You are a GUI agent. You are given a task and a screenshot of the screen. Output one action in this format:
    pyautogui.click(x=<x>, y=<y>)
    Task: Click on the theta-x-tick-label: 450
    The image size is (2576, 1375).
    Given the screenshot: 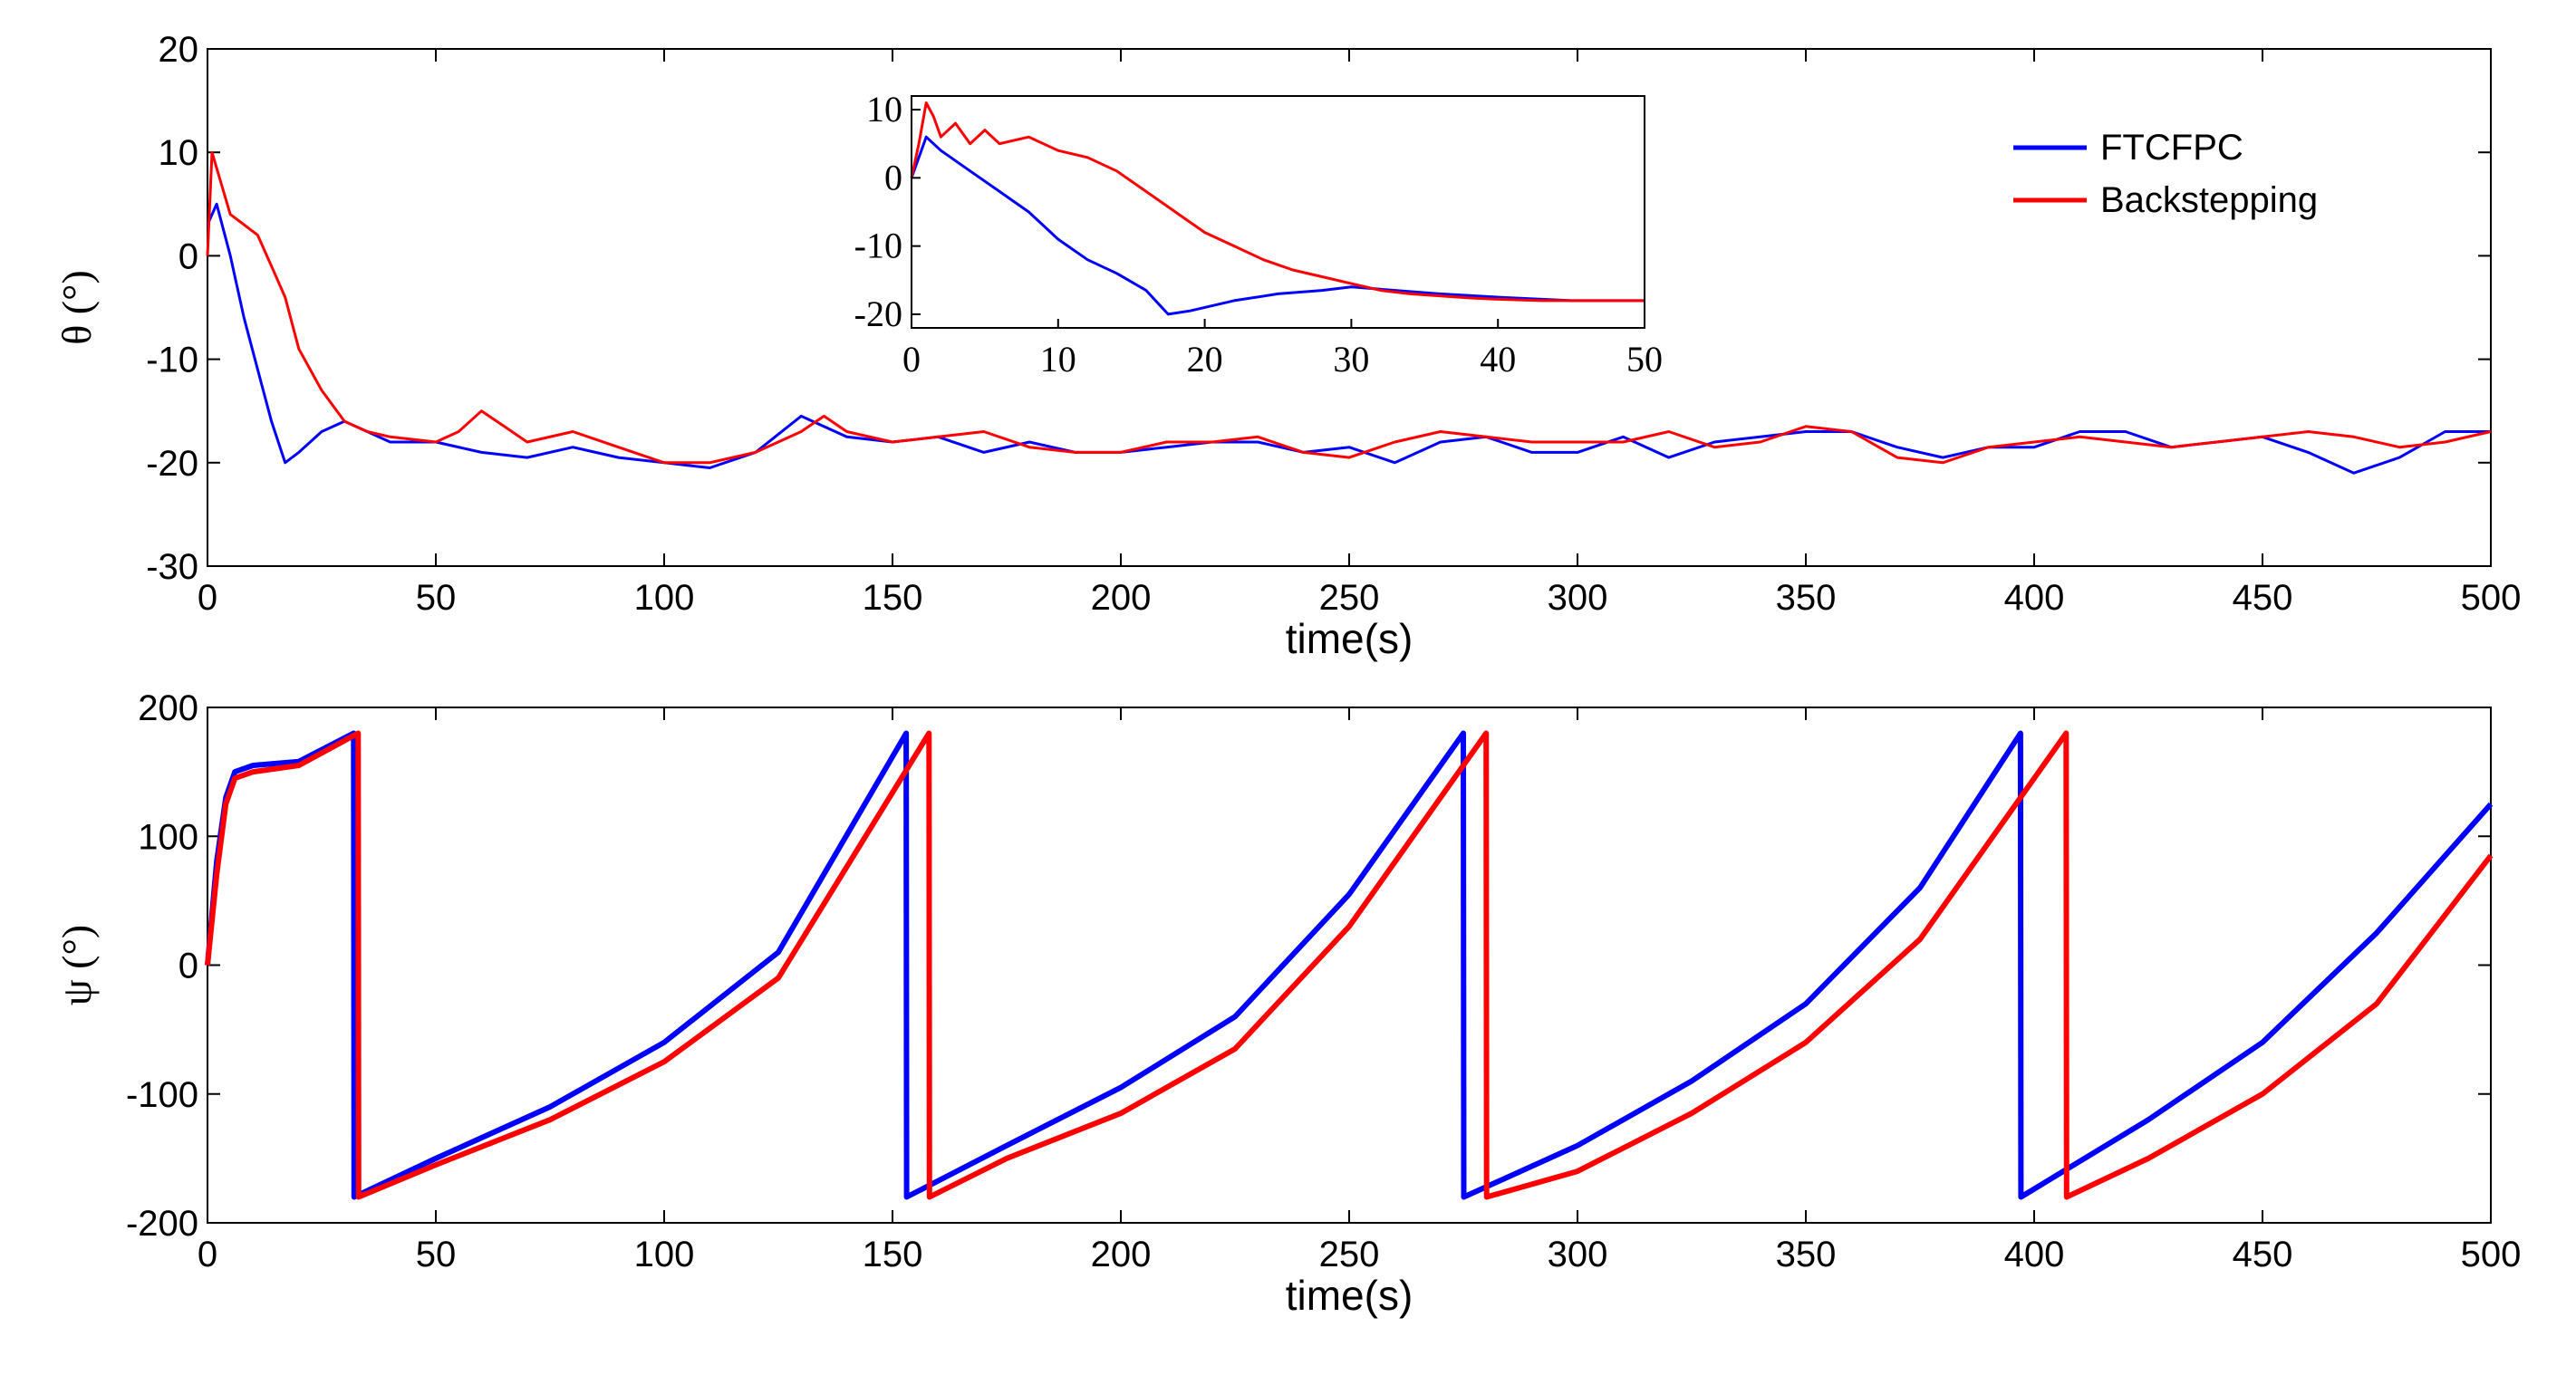 What is the action you would take?
    pyautogui.click(x=2263, y=598)
    